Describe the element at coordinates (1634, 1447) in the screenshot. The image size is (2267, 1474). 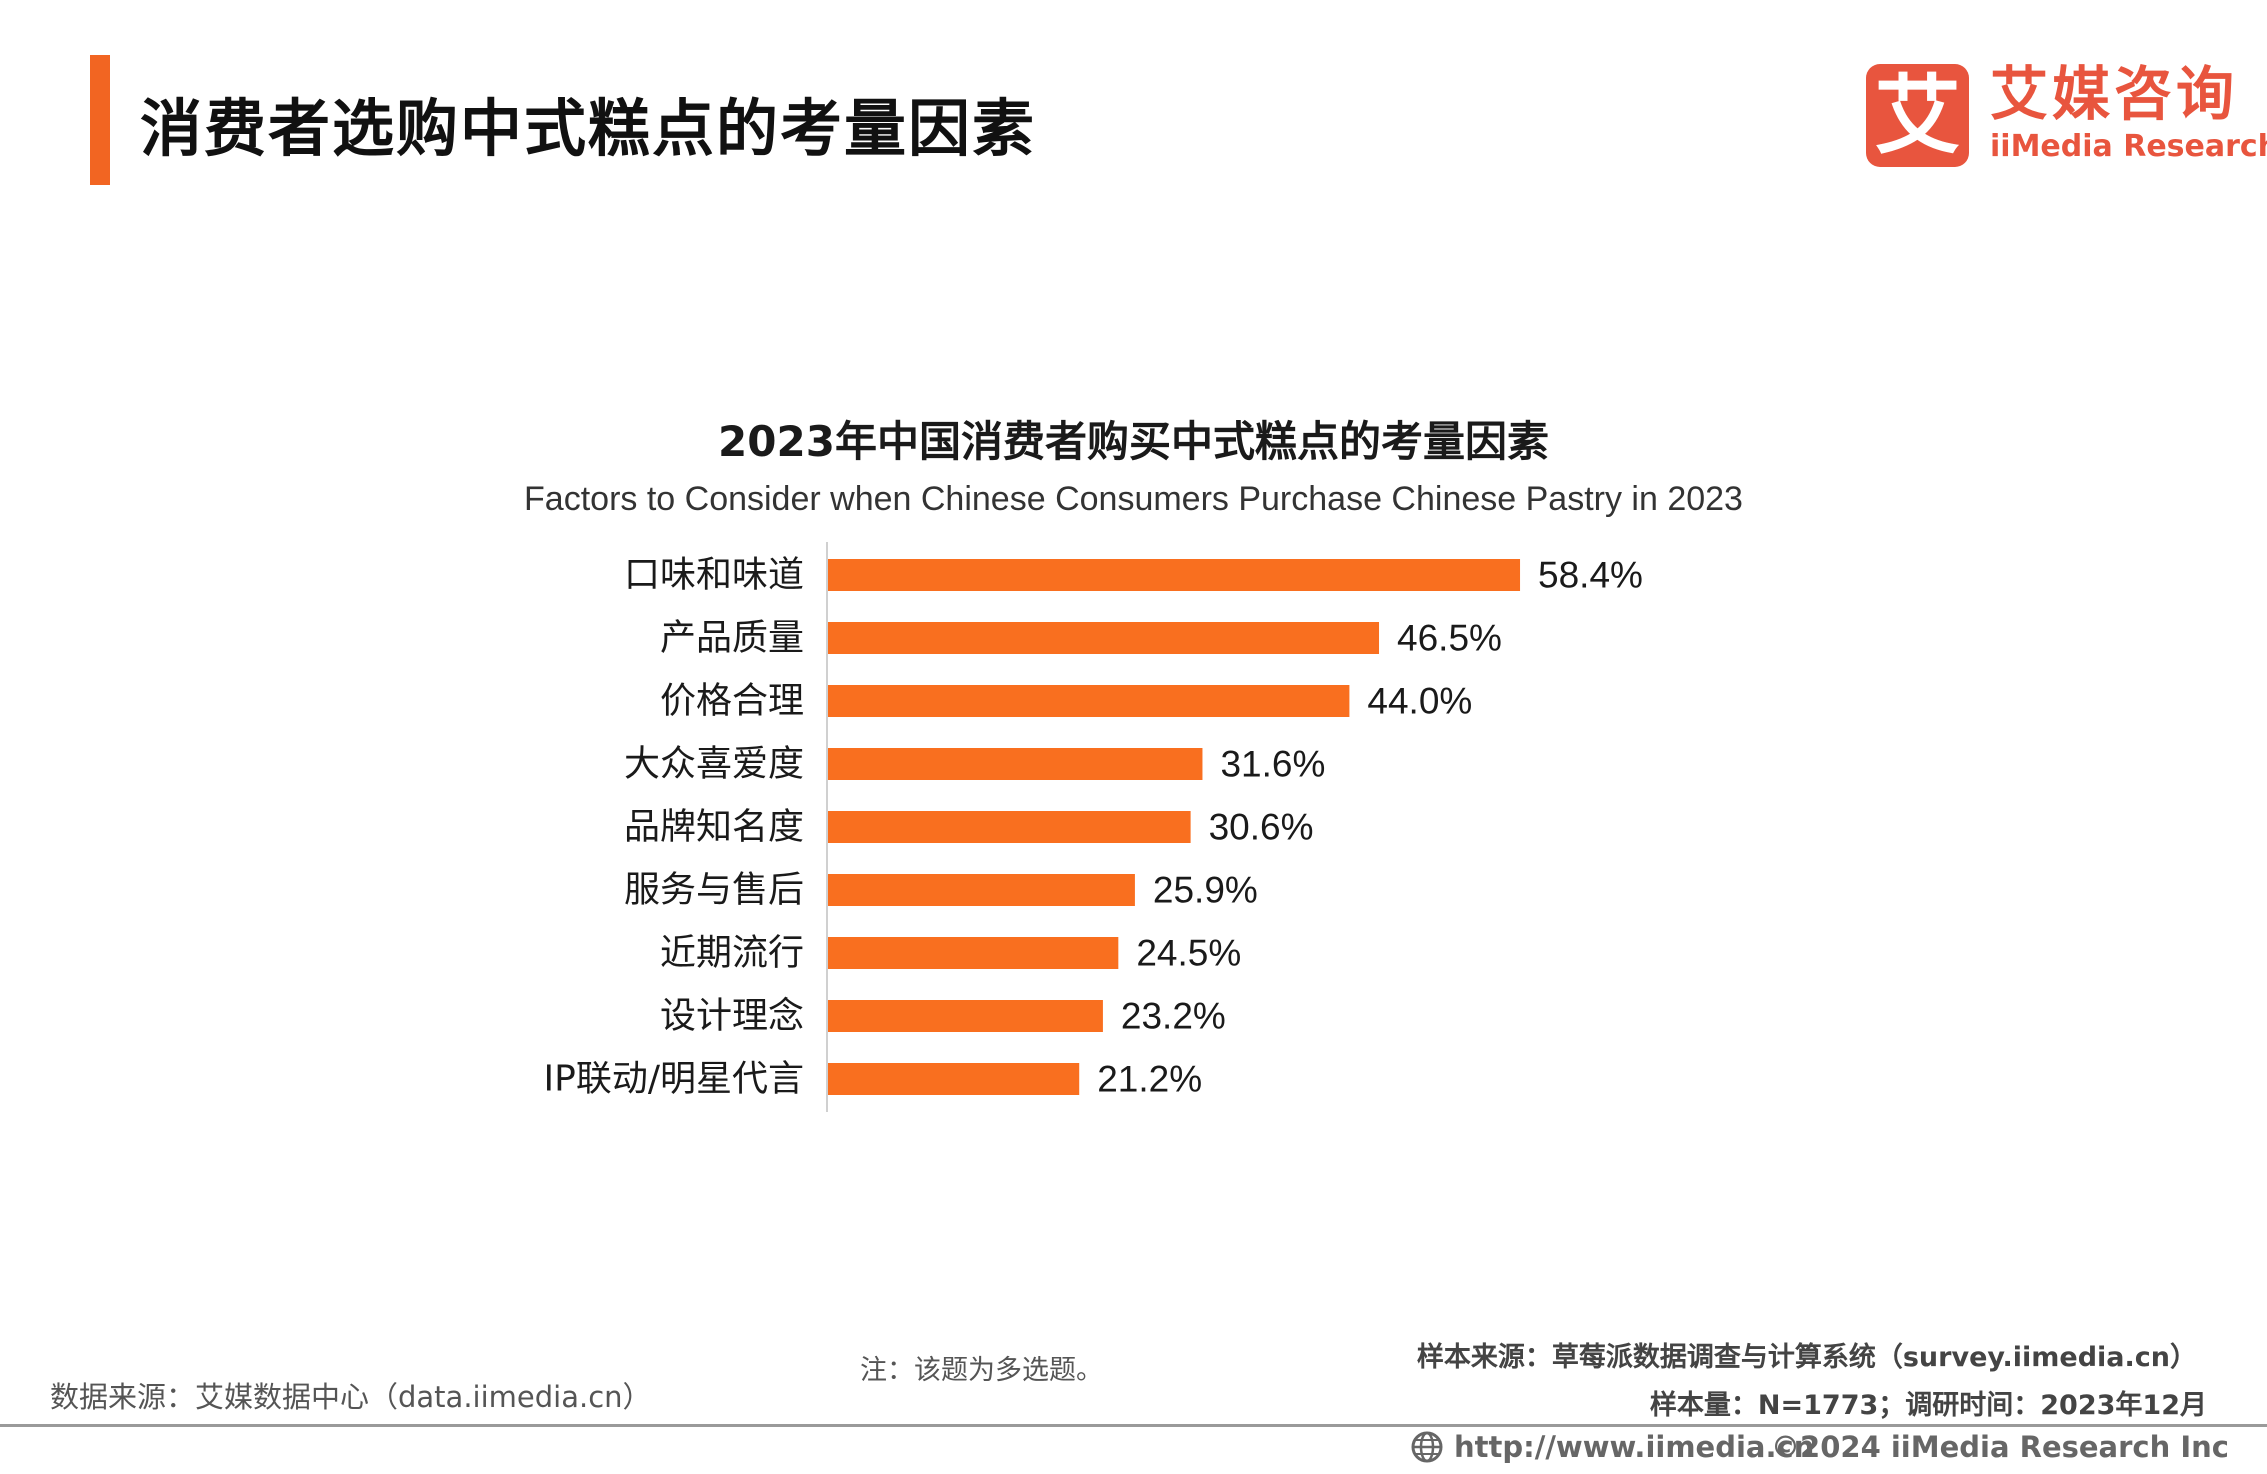
I see `footer-url-text: http://www.iimedia.cn` at that location.